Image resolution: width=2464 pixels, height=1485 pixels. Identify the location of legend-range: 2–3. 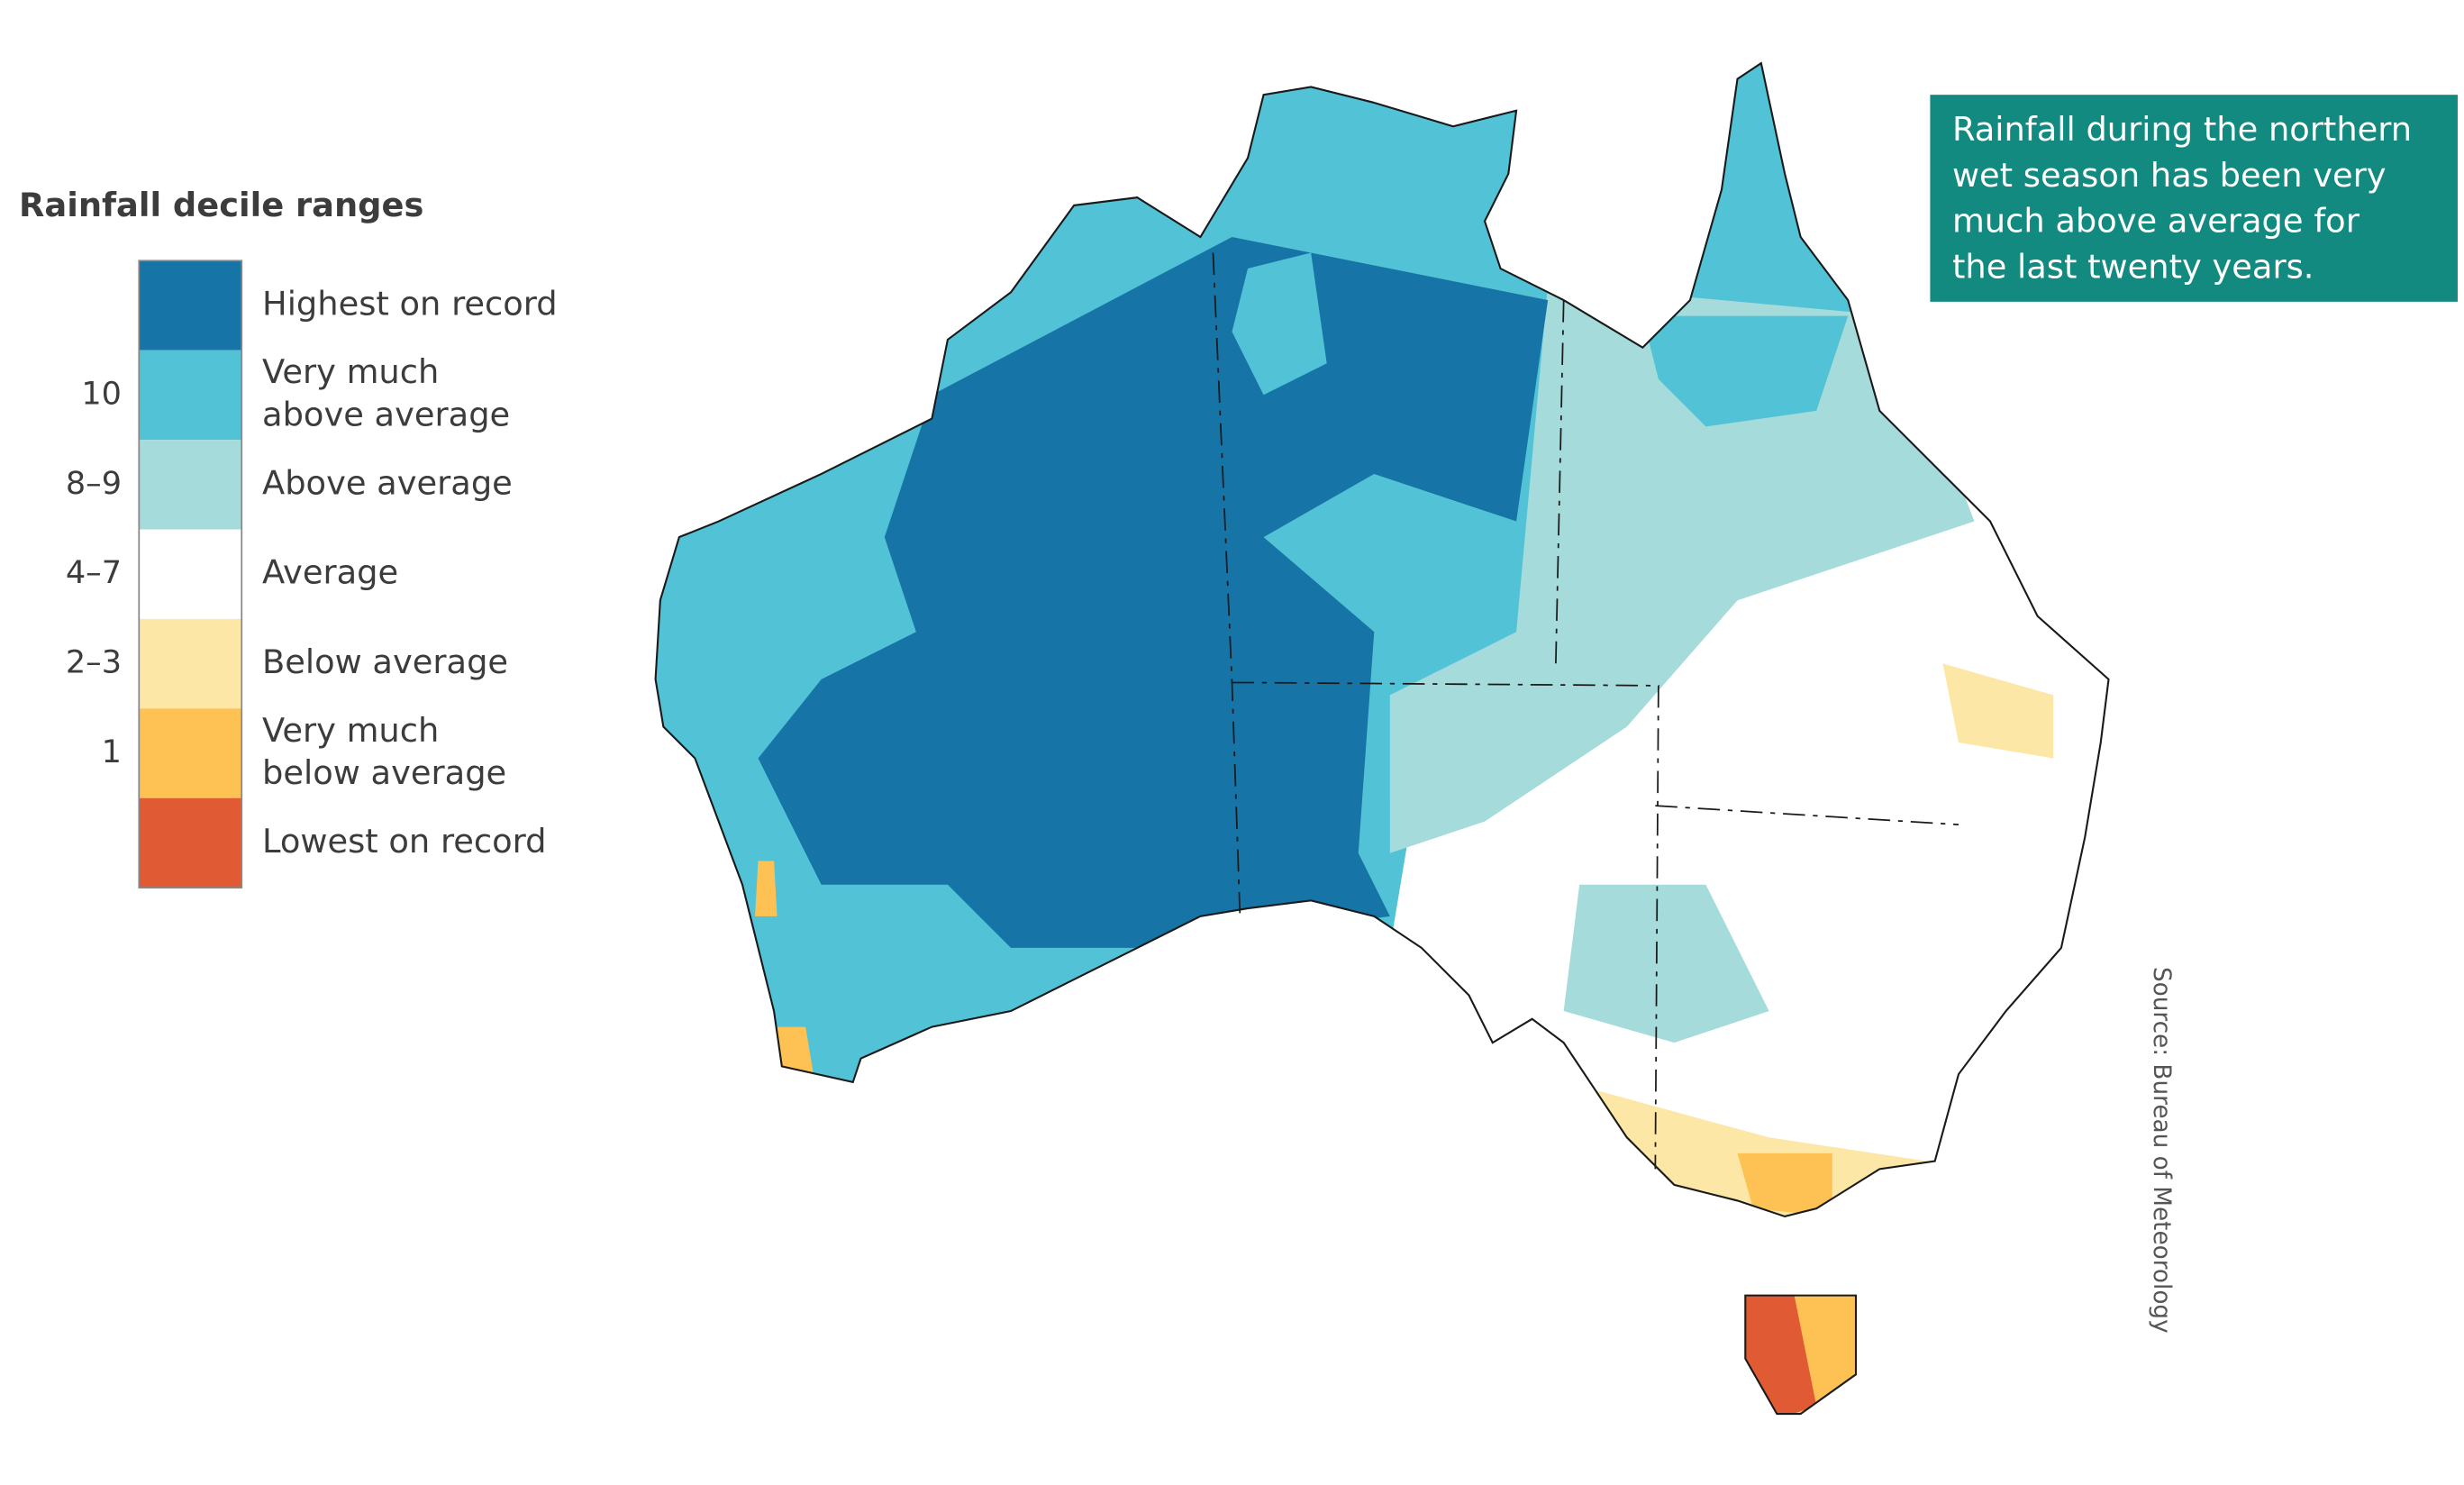
(94, 662).